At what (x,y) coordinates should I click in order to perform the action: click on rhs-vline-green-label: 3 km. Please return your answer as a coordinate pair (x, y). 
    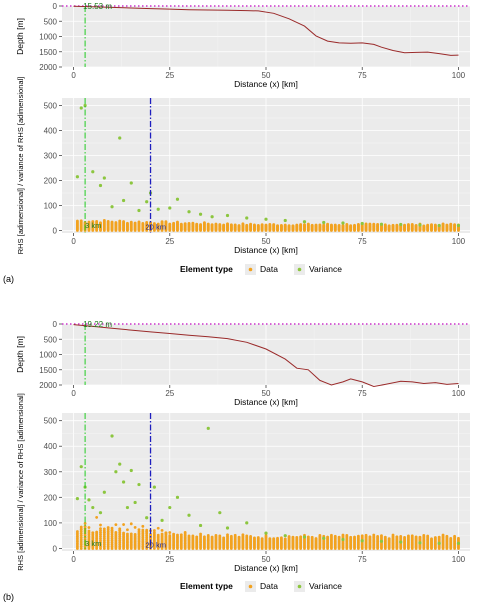
    Looking at the image, I should click on (93, 225).